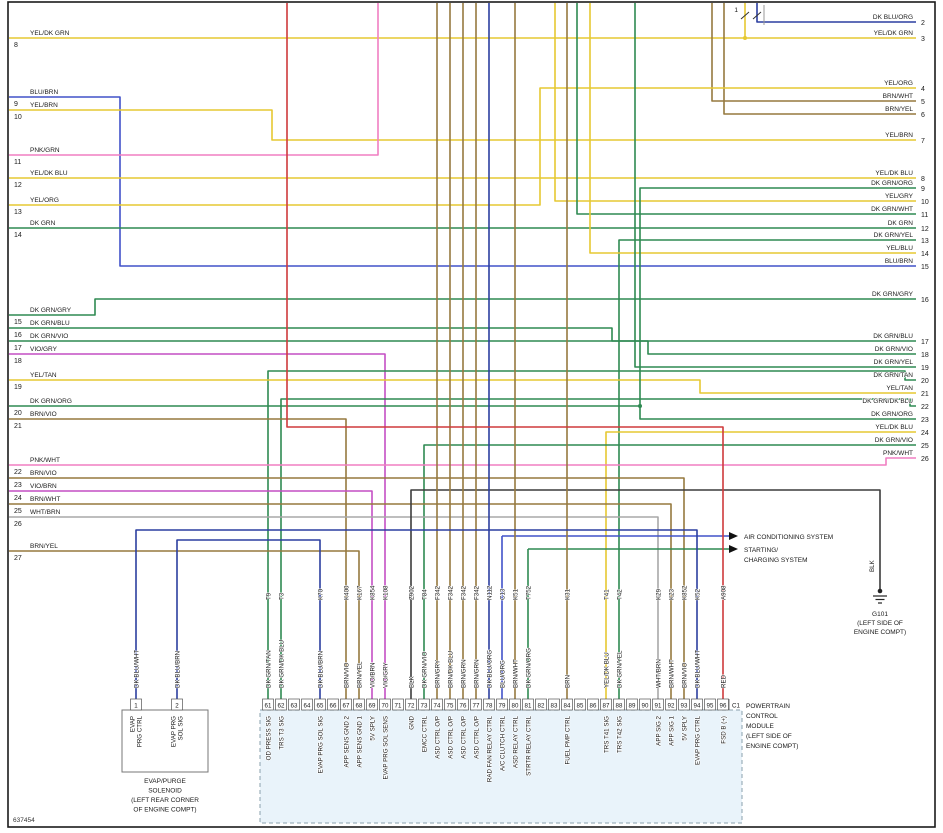 The width and height of the screenshot is (943, 833). What do you see at coordinates (593, 706) in the screenshot?
I see `pcm-pin-number: 86` at bounding box center [593, 706].